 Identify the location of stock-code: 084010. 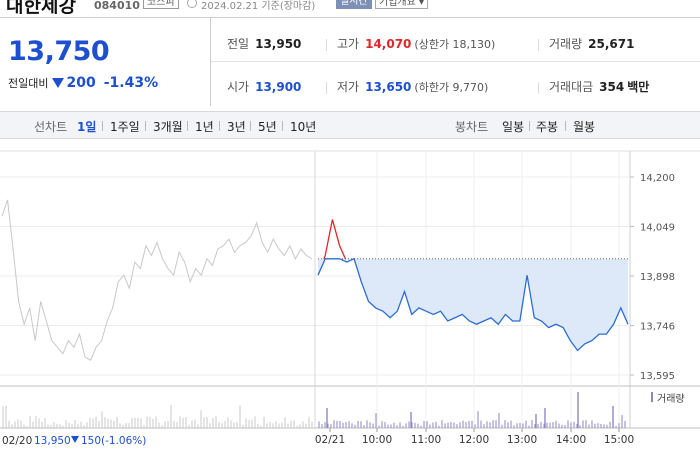
(117, 6).